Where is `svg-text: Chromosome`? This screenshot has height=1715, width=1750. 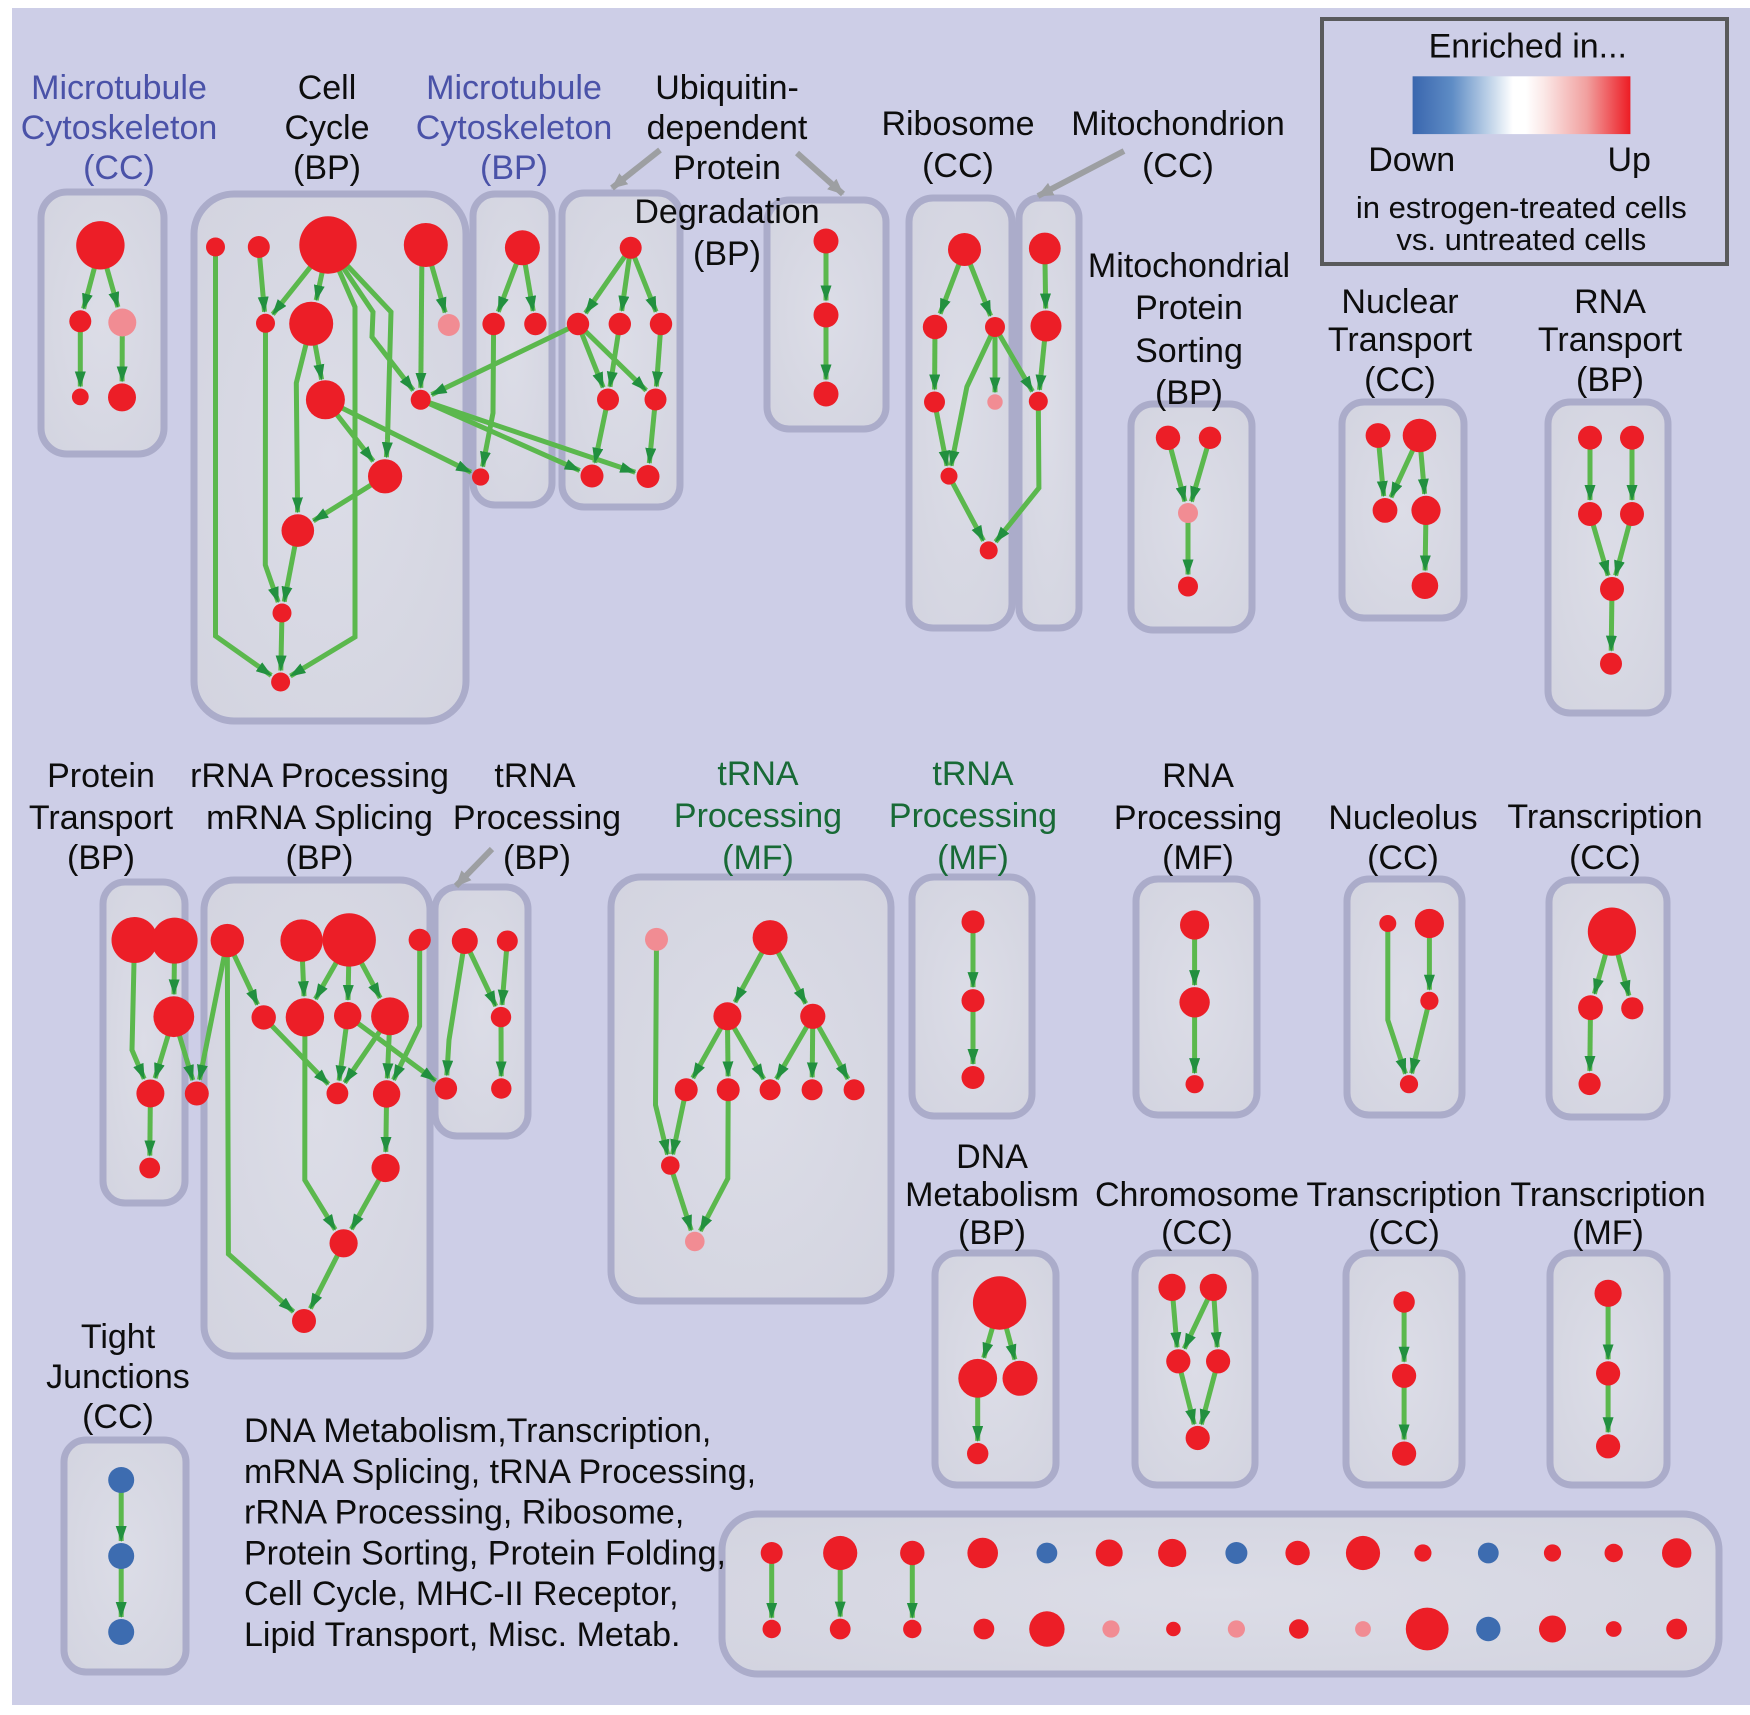
svg-text: Chromosome is located at coordinates (1197, 1195).